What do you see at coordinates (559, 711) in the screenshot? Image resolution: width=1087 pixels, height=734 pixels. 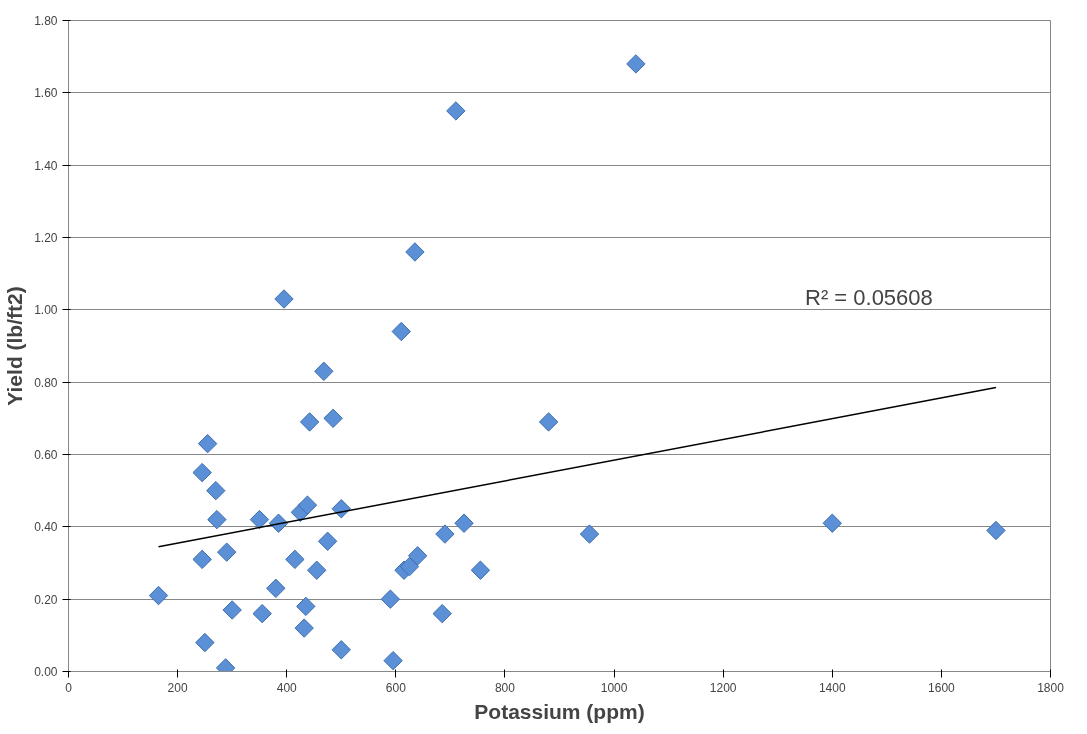 I see `x-axis-title: Potassium (ppm)` at bounding box center [559, 711].